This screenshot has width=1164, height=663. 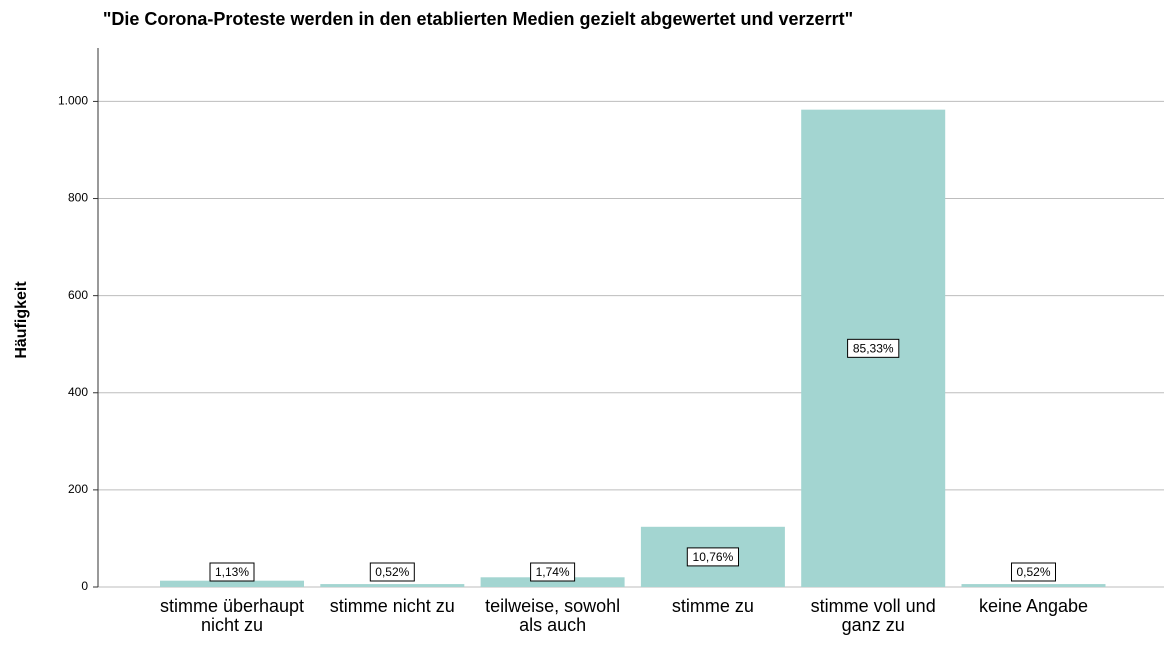 I want to click on x-tick-label: stimme voll und ganz zu, so click(x=873, y=615).